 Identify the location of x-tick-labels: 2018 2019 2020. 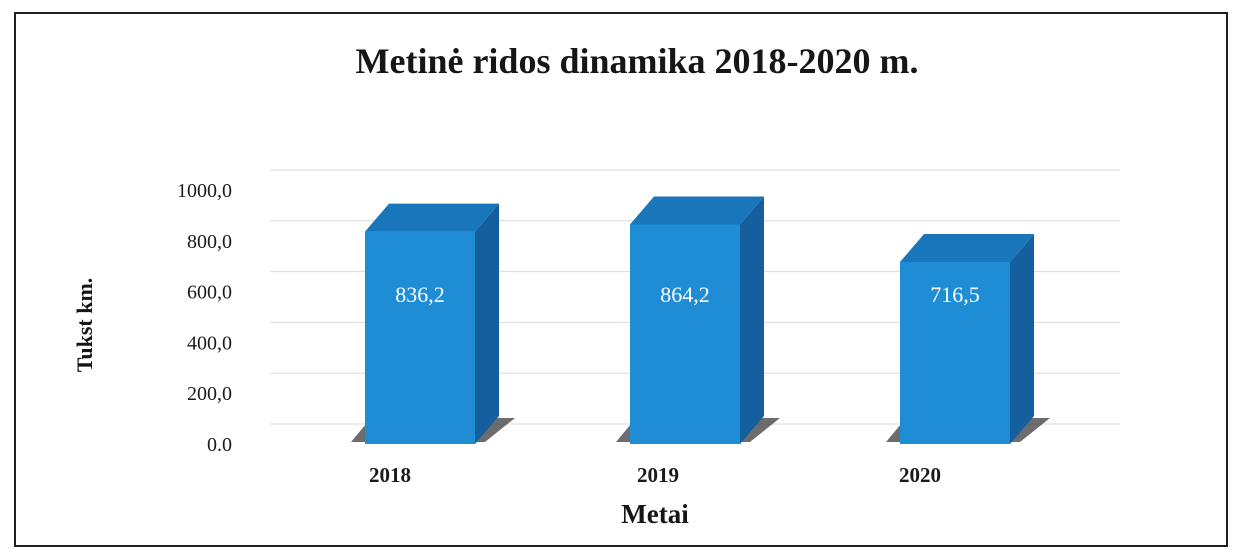
(655, 475).